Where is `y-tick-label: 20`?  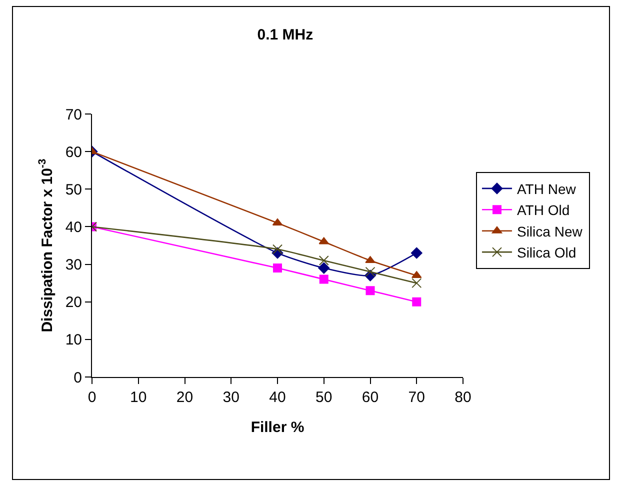
y-tick-label: 20 is located at coordinates (73, 303).